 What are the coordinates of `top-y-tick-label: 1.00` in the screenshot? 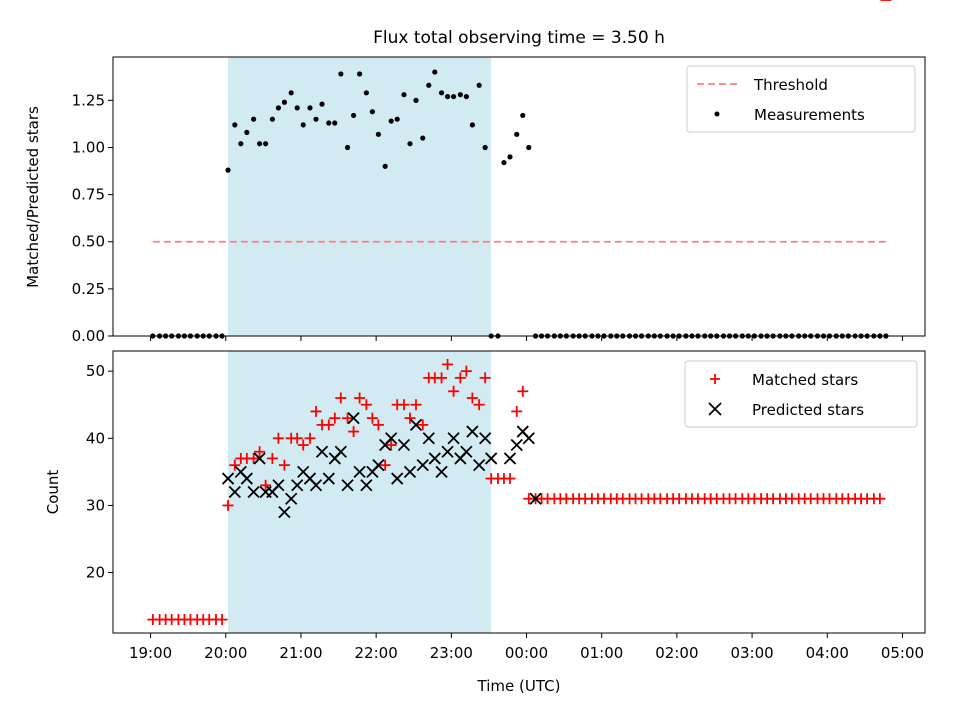 It's located at (88, 147).